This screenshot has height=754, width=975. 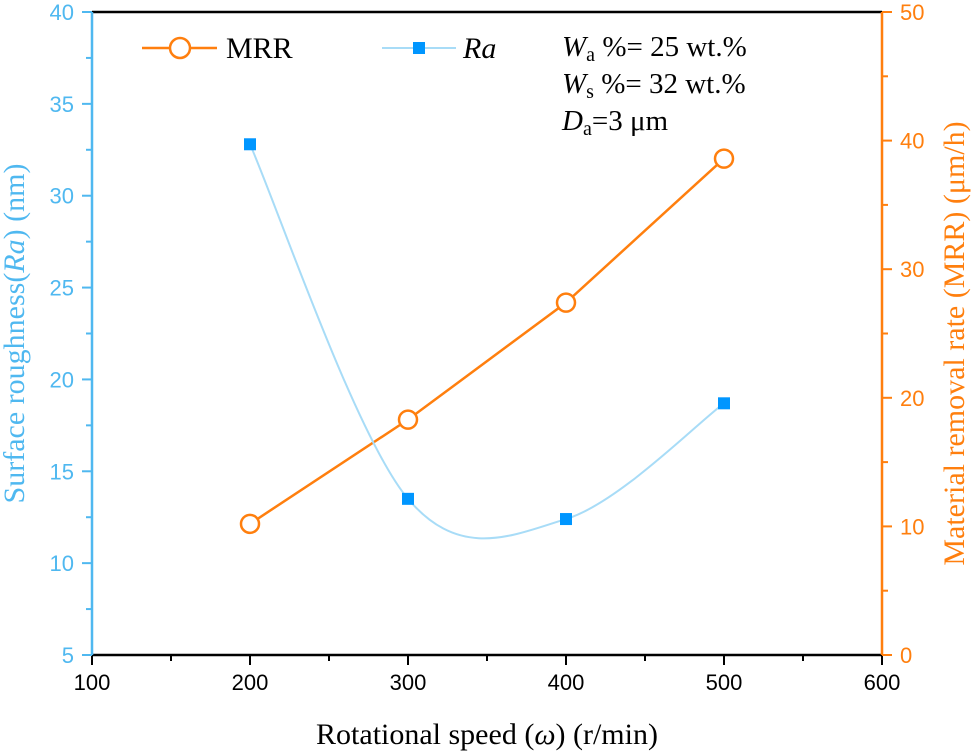 What do you see at coordinates (62, 288) in the screenshot?
I see `y-left-tick-label: 25` at bounding box center [62, 288].